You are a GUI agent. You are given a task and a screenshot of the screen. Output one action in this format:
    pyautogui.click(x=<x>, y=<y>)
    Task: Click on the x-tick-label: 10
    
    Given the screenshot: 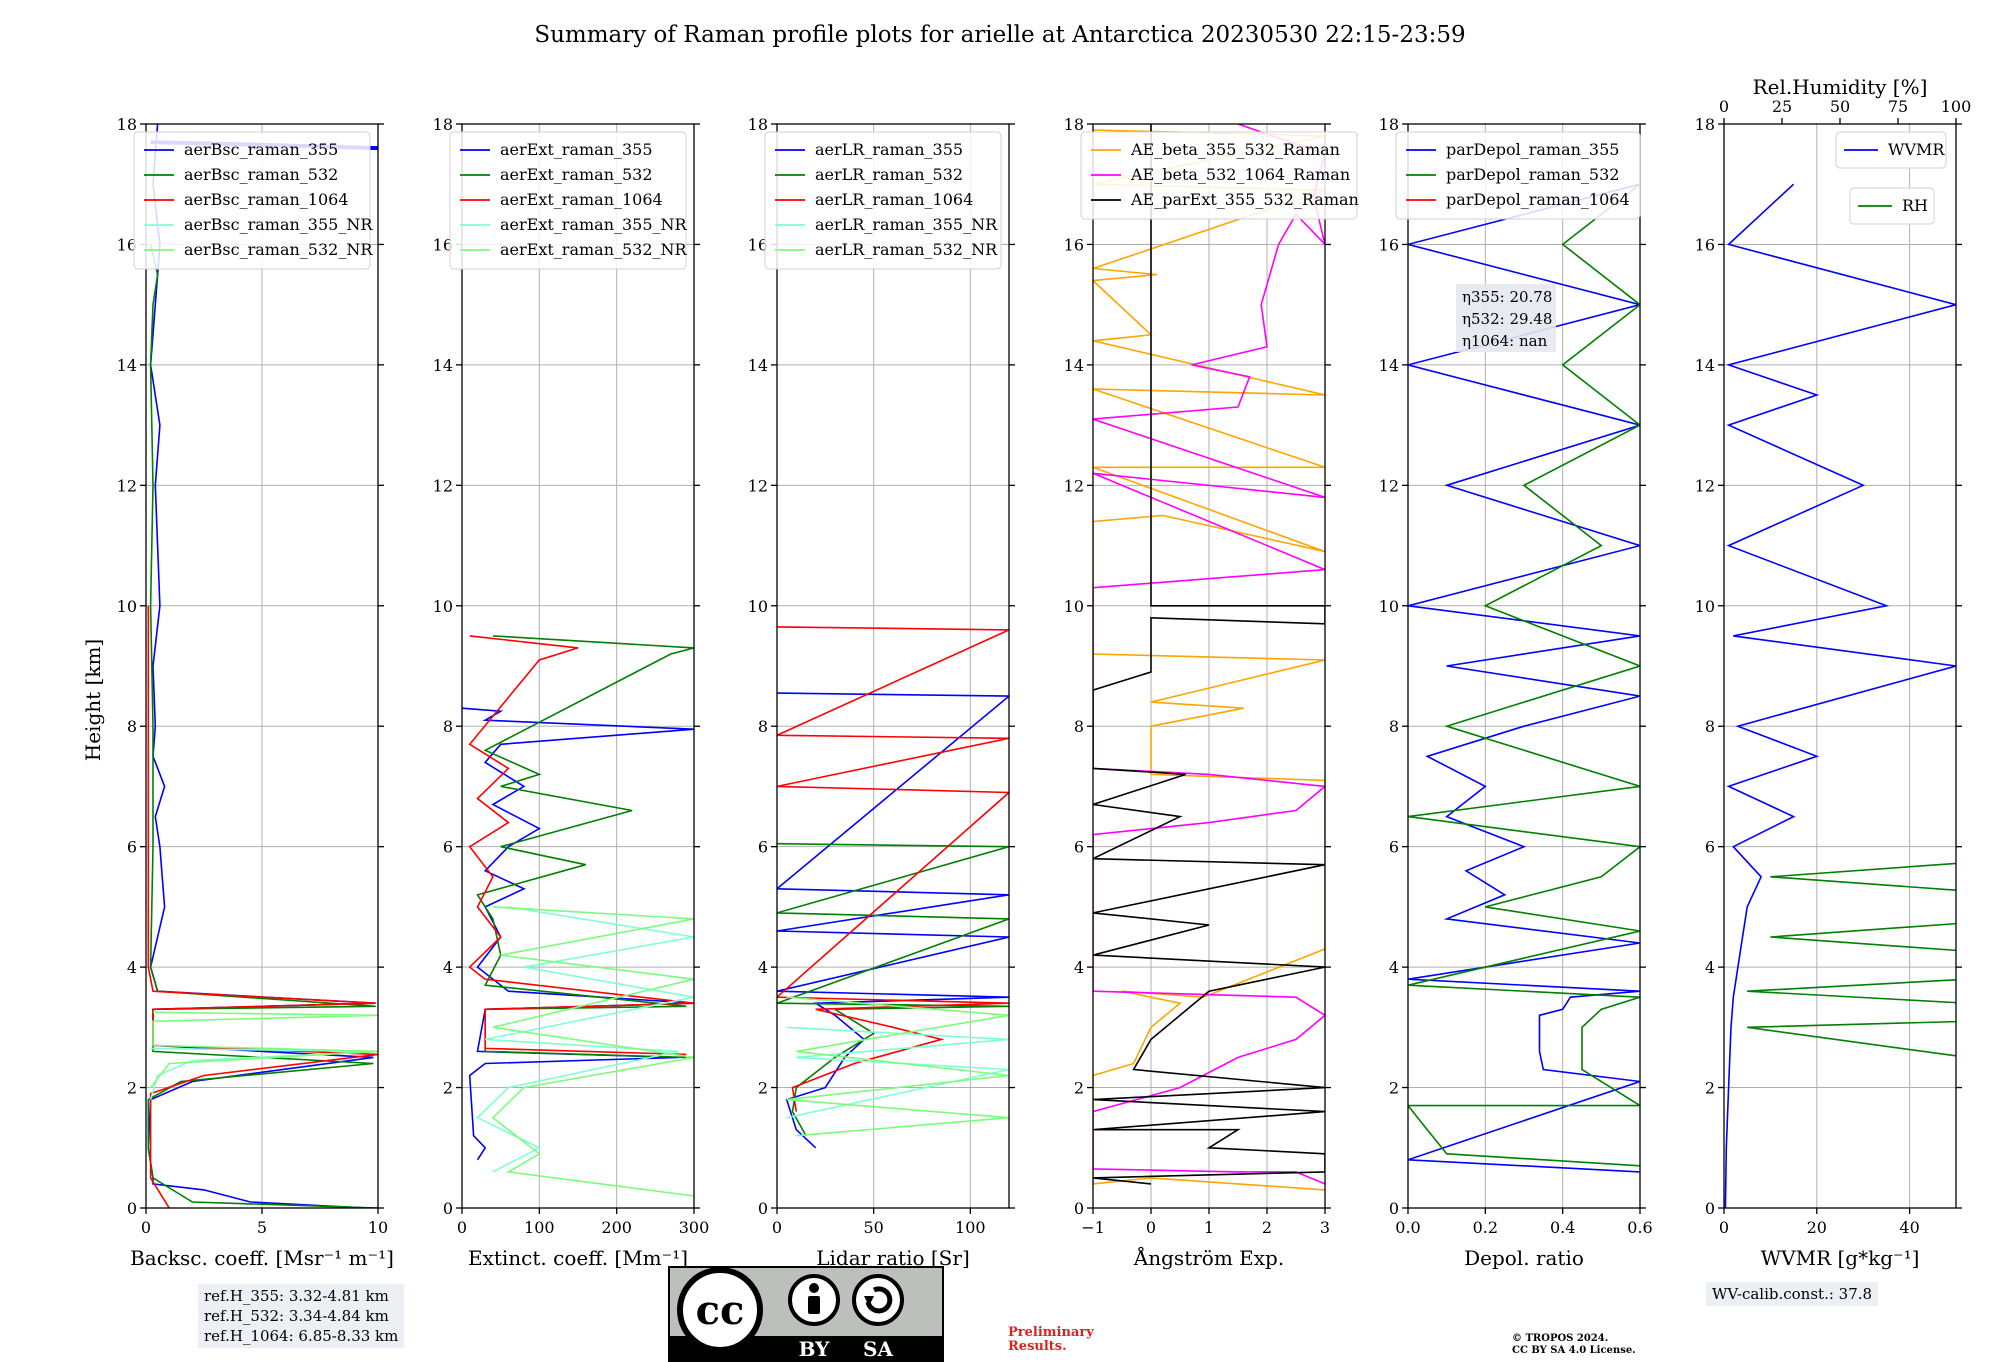 What is the action you would take?
    pyautogui.click(x=378, y=1227)
    